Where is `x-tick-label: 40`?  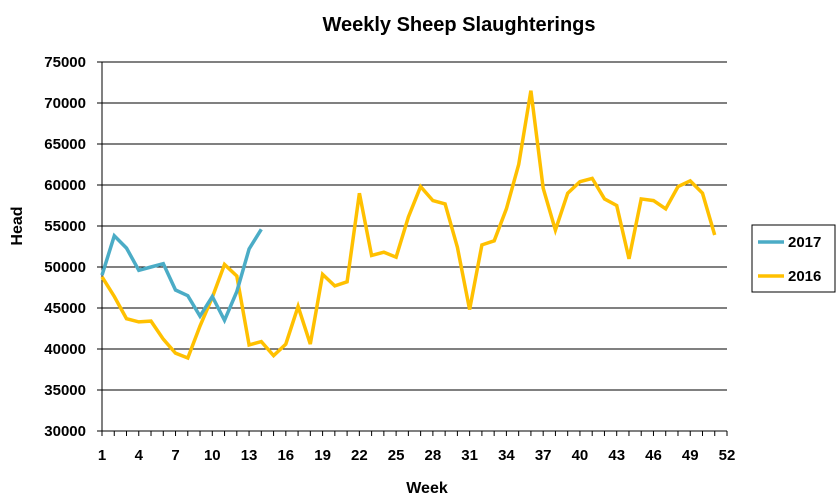 x-tick-label: 40 is located at coordinates (580, 455).